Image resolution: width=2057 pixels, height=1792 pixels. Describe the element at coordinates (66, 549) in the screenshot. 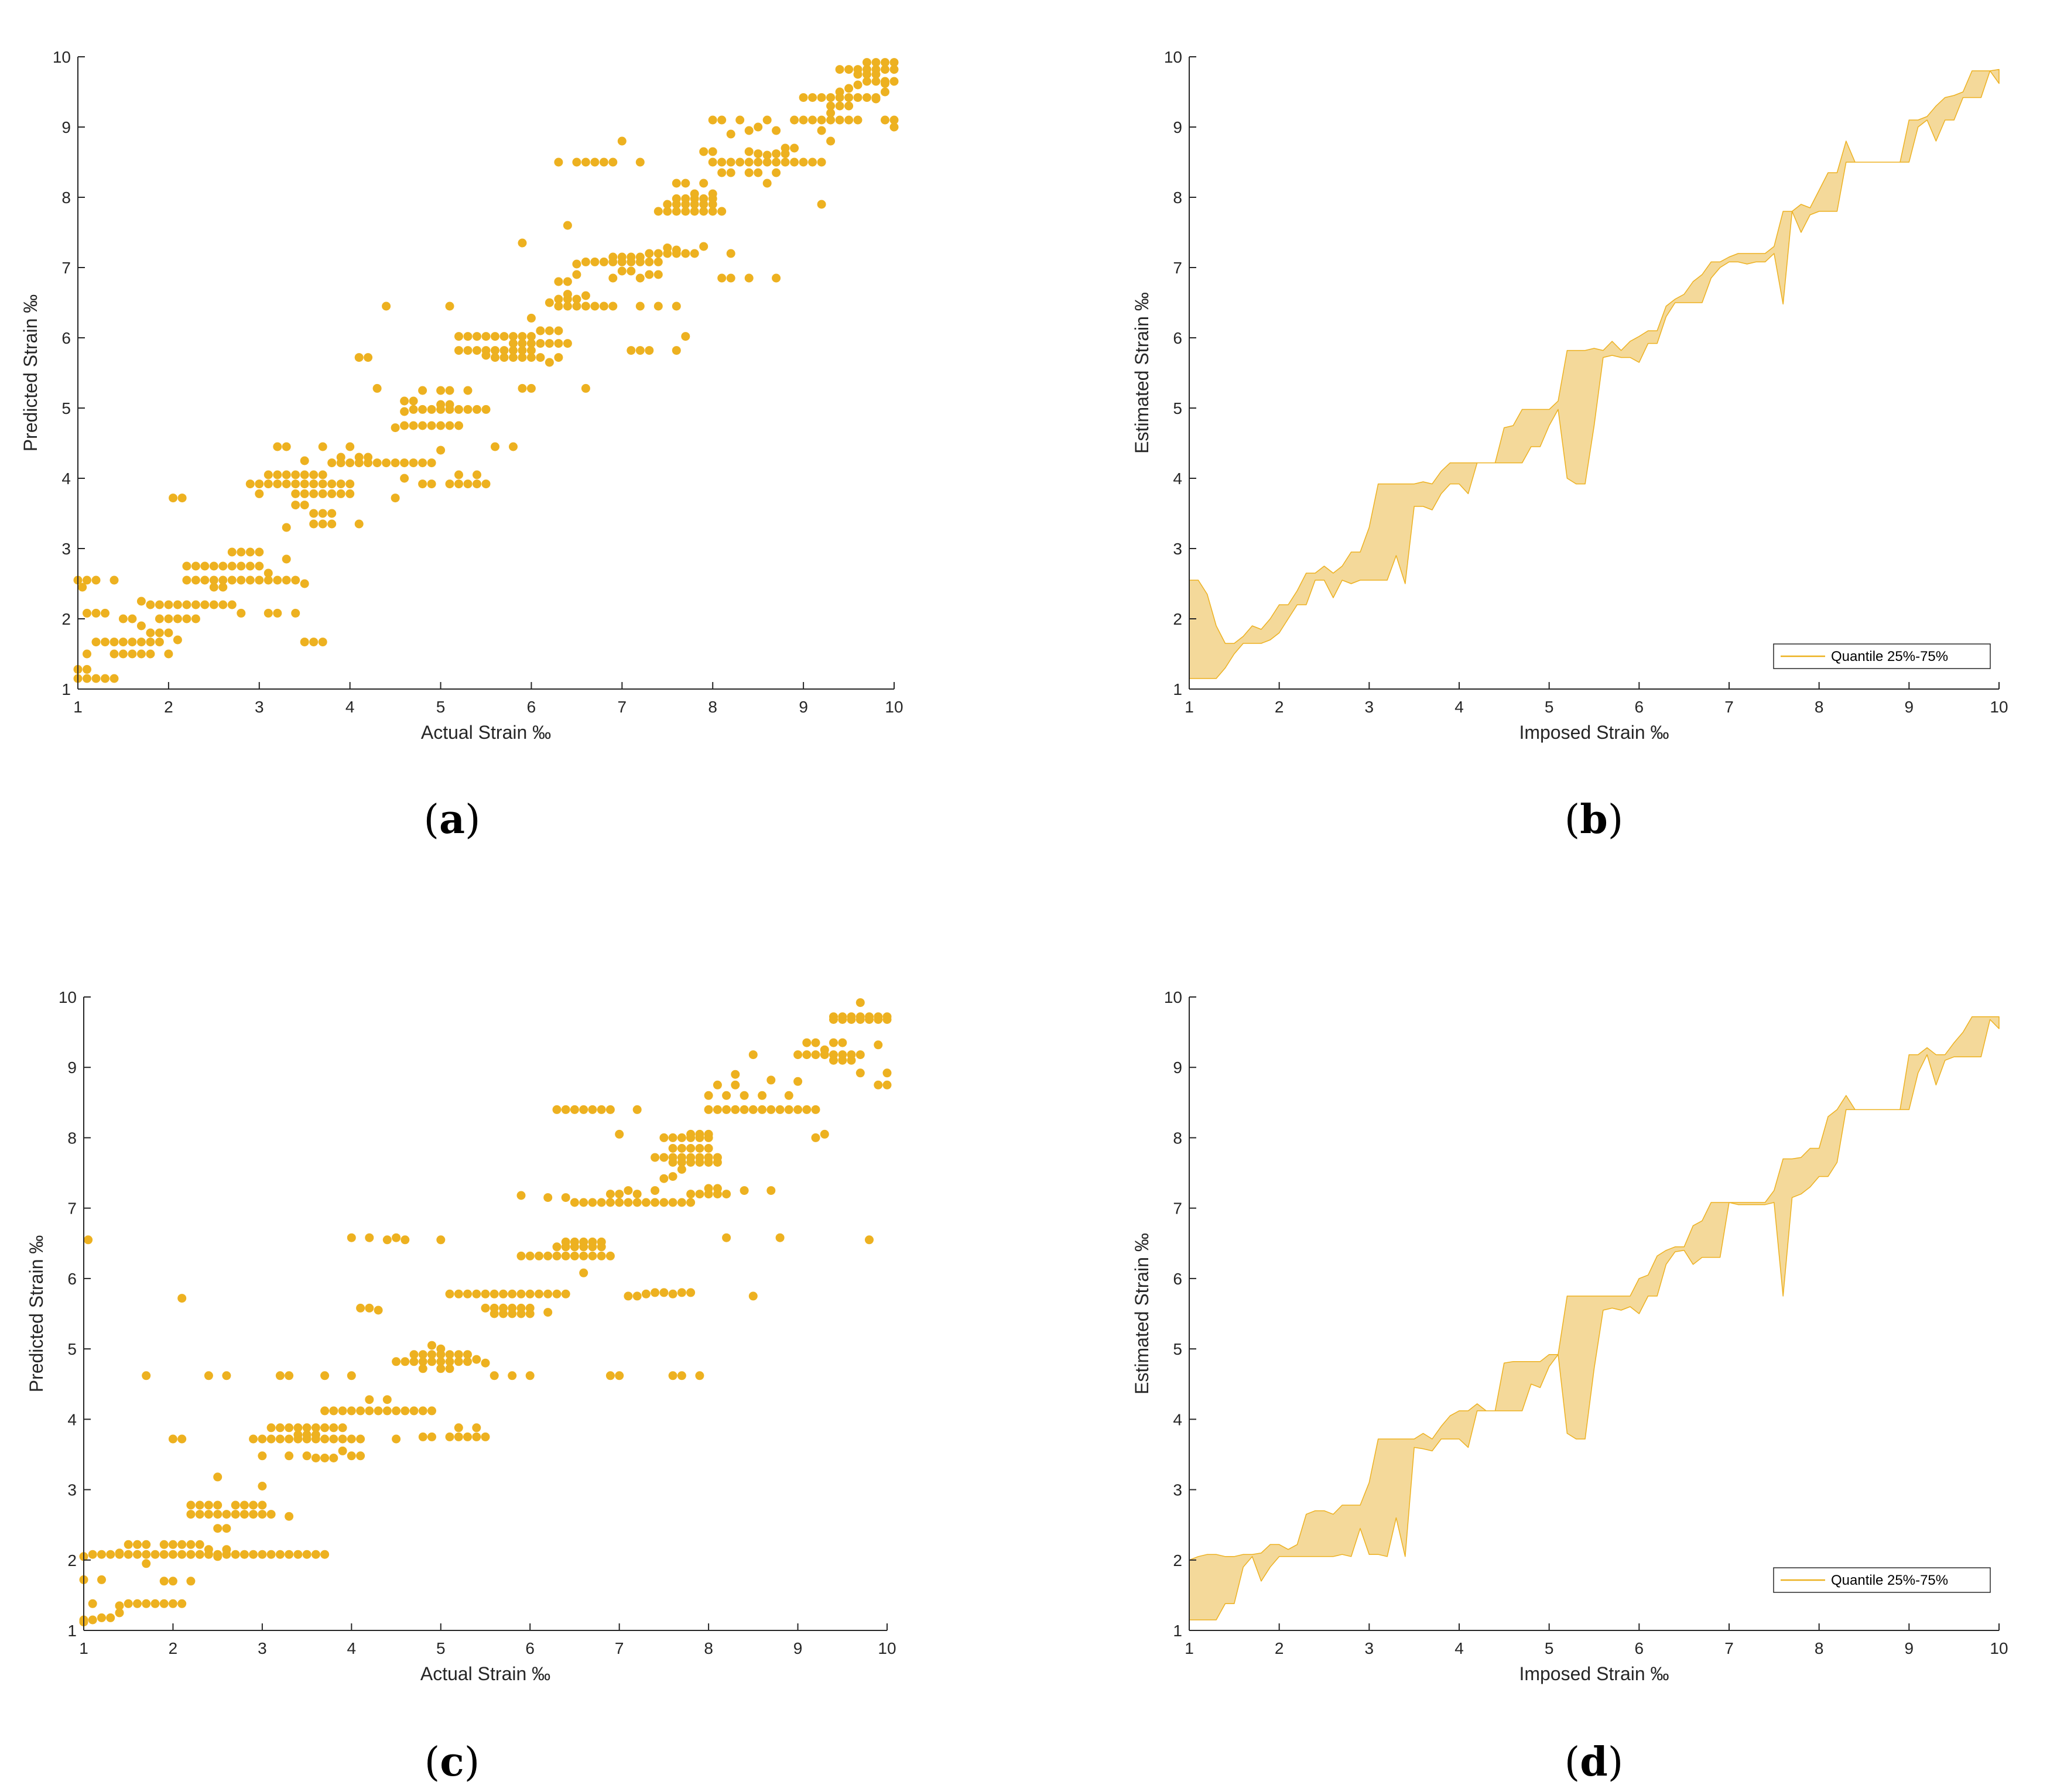

I see `y-tick-label: 3` at that location.